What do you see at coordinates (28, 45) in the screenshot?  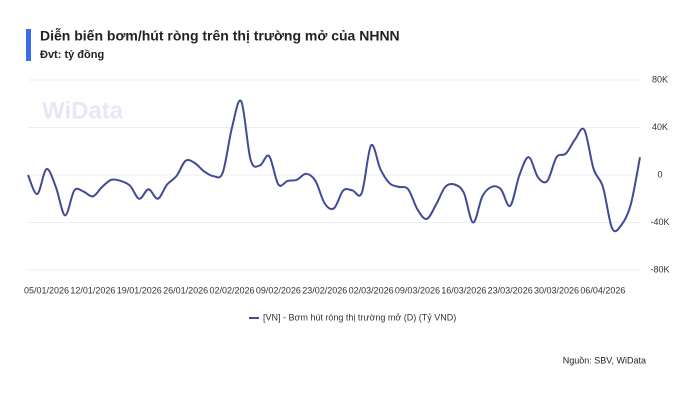 I see `title-accent` at bounding box center [28, 45].